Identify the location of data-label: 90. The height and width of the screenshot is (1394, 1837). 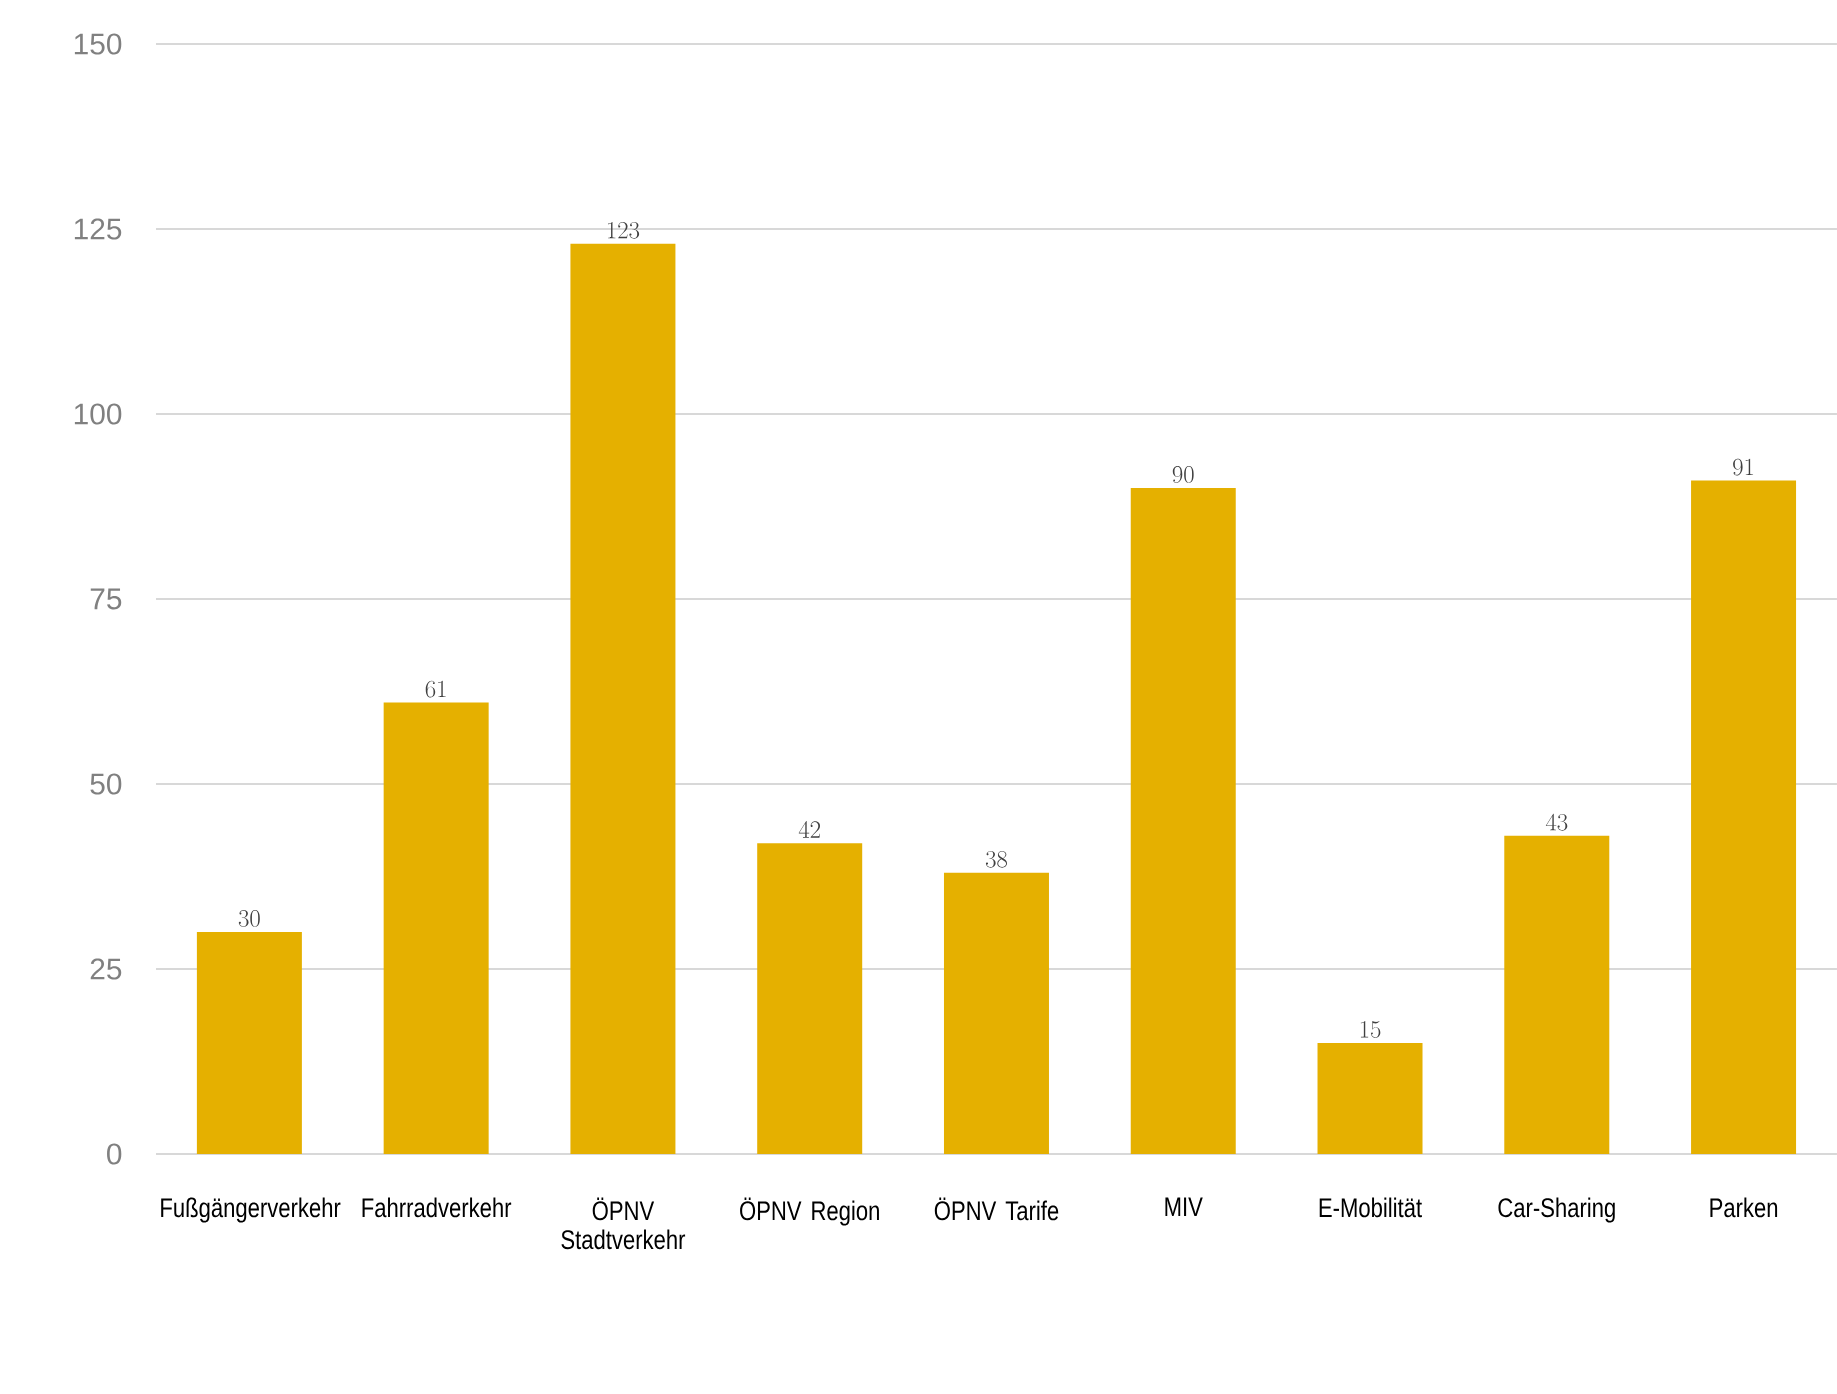
(1183, 474).